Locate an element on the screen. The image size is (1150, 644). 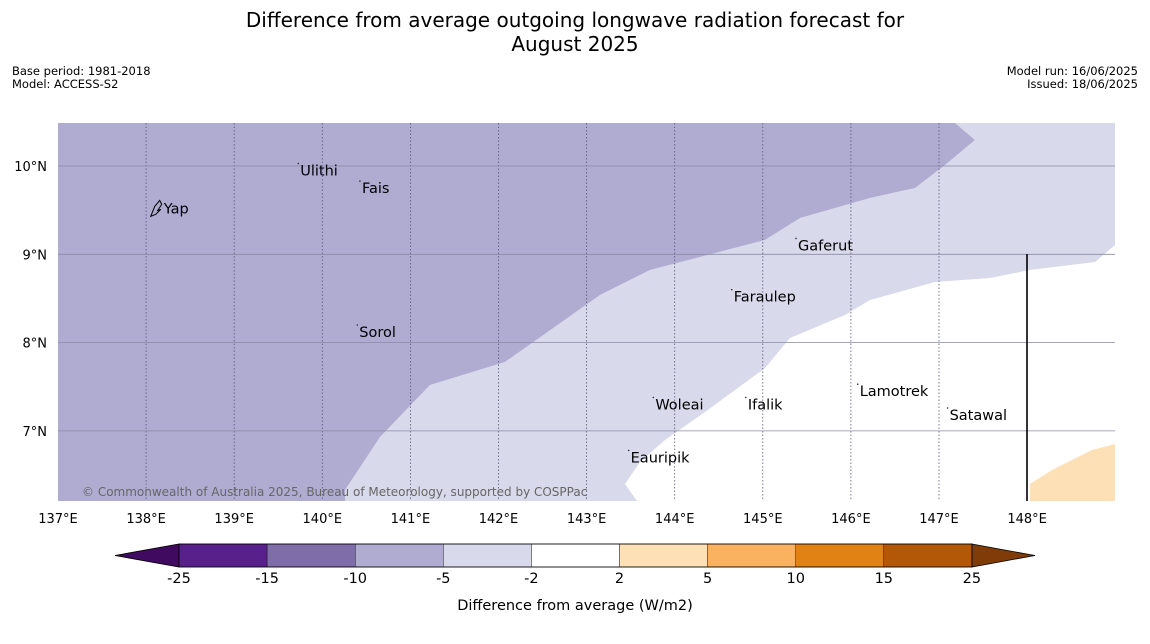
longitude-label: 145°E is located at coordinates (763, 519).